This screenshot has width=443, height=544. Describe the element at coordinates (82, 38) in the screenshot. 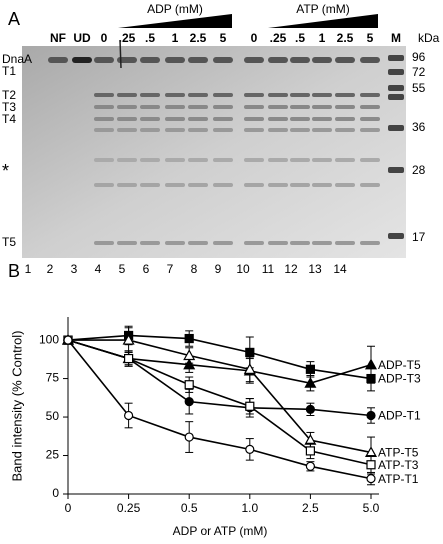

I see `lane-label: UD` at that location.